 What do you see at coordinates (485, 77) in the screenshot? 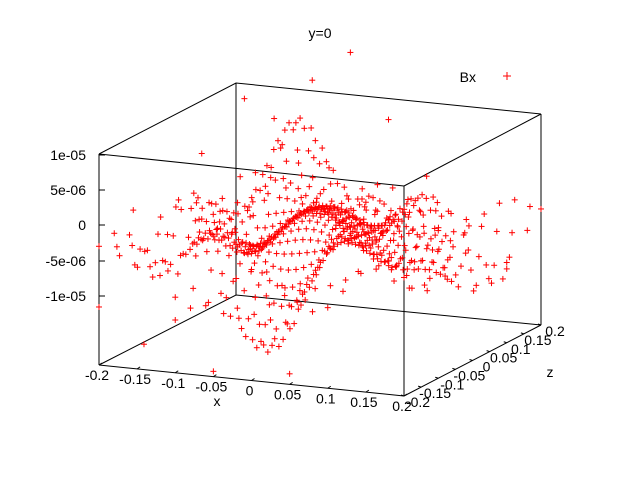
I see `legend: Bx` at bounding box center [485, 77].